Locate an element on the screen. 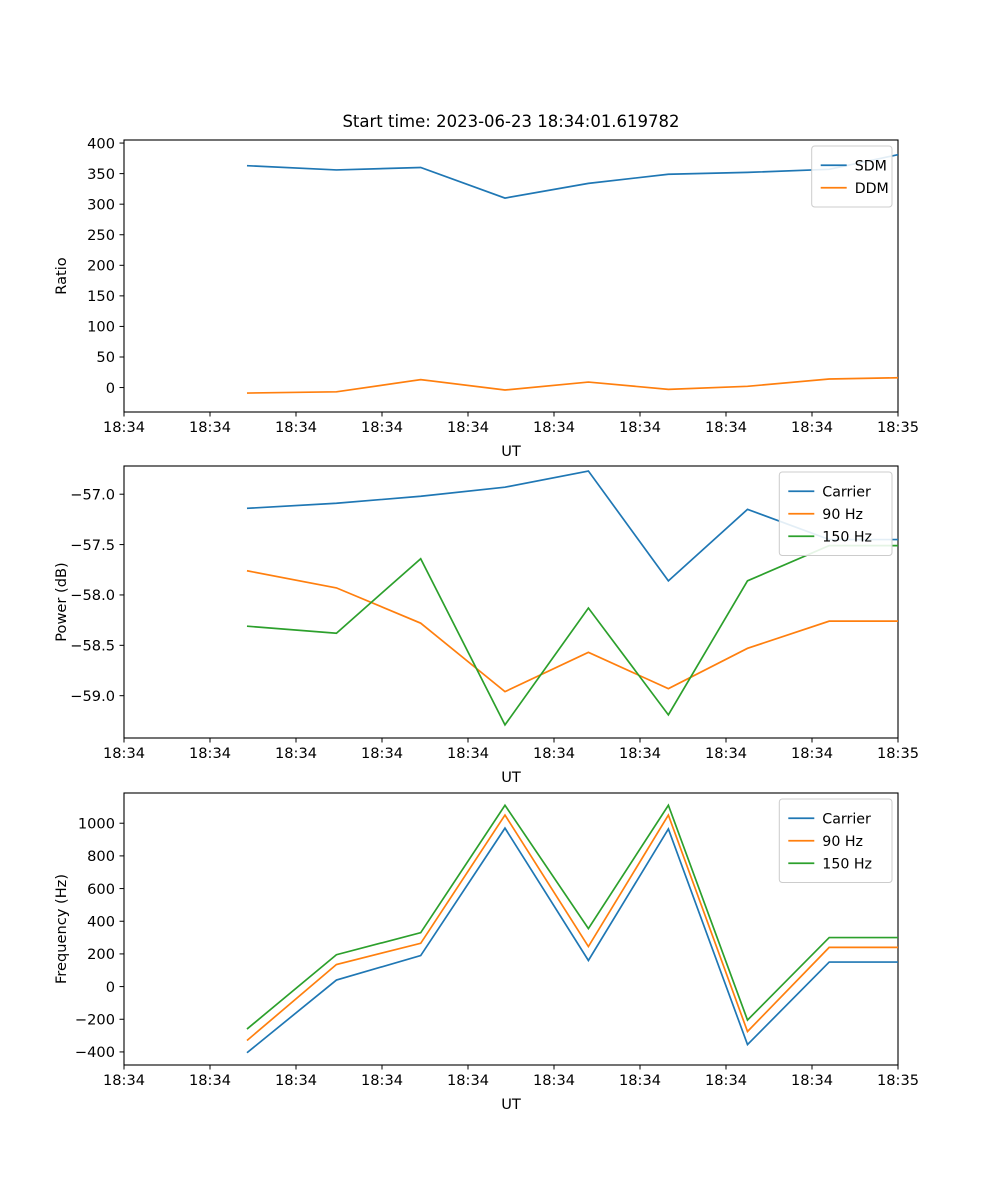  y-tick-label: 600 is located at coordinates (101, 889).